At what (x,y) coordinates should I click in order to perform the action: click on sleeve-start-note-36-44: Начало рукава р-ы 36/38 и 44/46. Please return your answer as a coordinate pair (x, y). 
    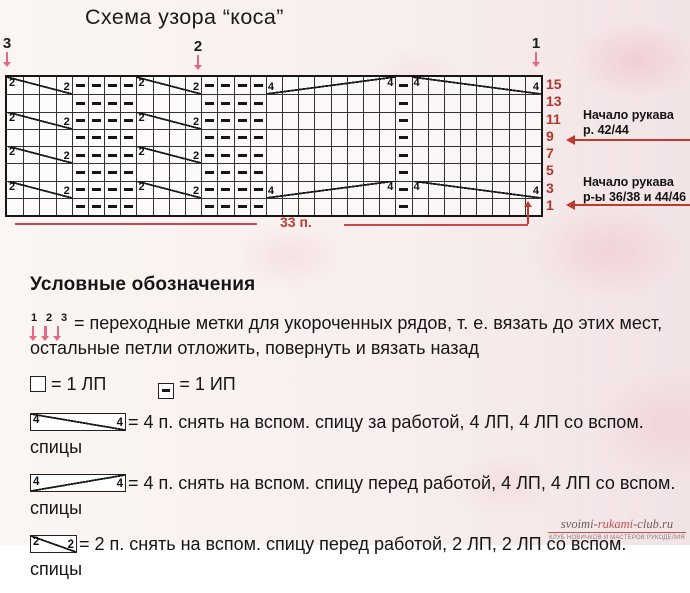
    Looking at the image, I should click on (634, 190).